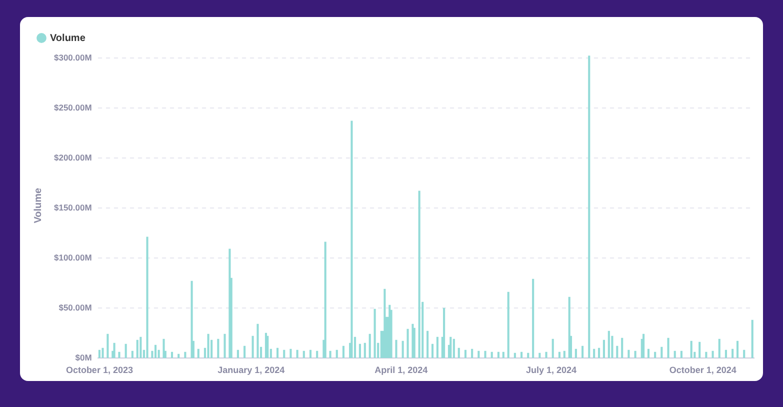 The width and height of the screenshot is (783, 407). What do you see at coordinates (73, 257) in the screenshot?
I see `y-tick-label: $100.00M` at bounding box center [73, 257].